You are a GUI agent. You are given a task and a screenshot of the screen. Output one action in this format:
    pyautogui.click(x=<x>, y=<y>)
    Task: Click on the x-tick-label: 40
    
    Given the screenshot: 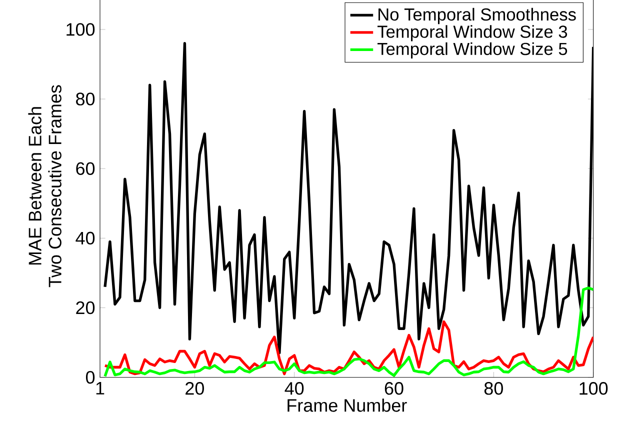 What is the action you would take?
    pyautogui.click(x=294, y=388)
    